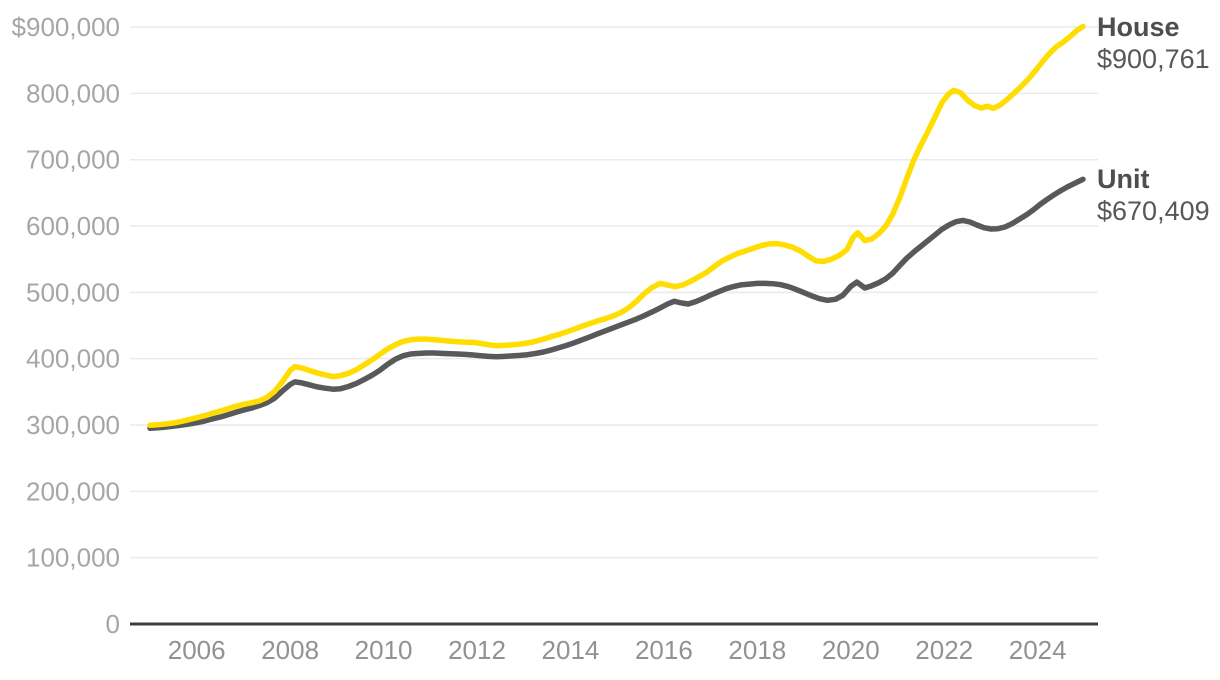 This screenshot has height=680, width=1220. What do you see at coordinates (571, 650) in the screenshot?
I see `x-axis-tick-label: 2014` at bounding box center [571, 650].